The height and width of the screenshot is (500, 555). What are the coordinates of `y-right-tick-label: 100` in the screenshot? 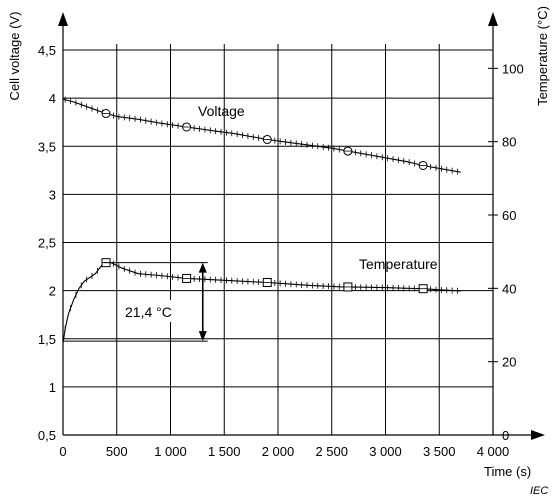 It's located at (513, 68).